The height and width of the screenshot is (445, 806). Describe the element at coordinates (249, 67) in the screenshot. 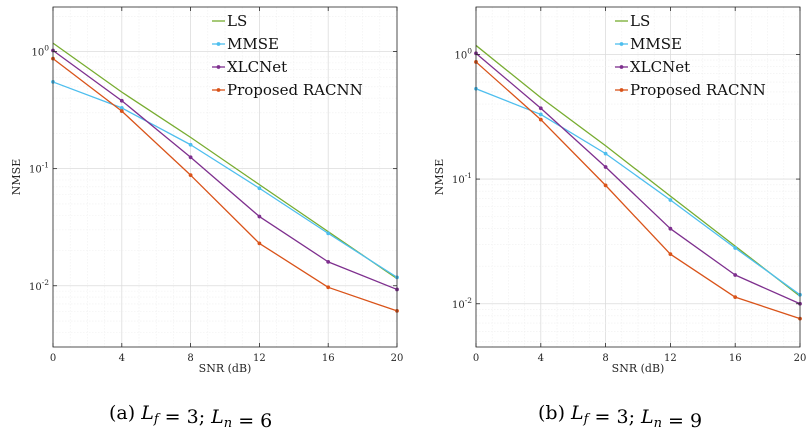

I see `legend-entry: XLCNet` at that location.